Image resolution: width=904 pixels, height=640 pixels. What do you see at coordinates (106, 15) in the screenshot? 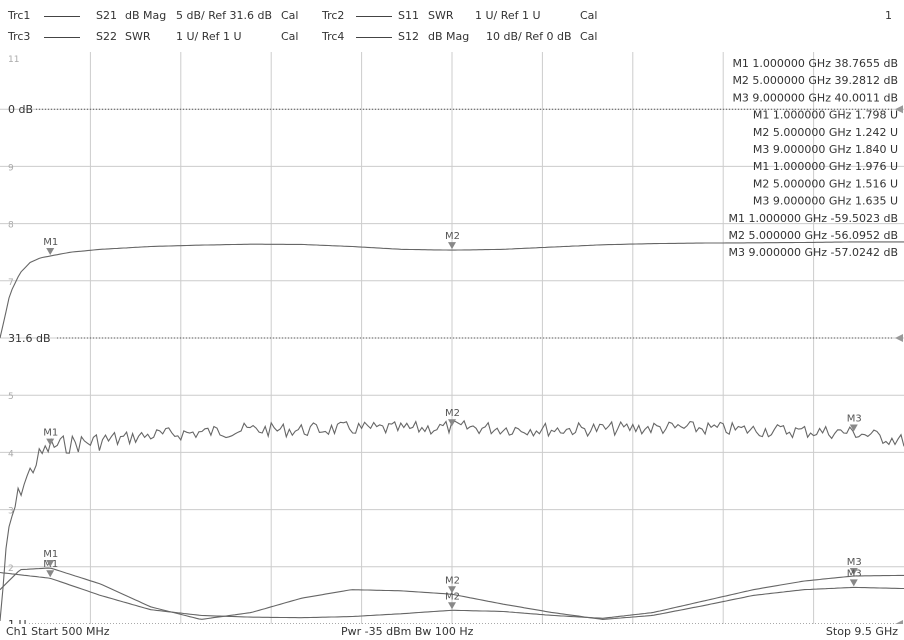
I see `trace-param: S21` at bounding box center [106, 15].